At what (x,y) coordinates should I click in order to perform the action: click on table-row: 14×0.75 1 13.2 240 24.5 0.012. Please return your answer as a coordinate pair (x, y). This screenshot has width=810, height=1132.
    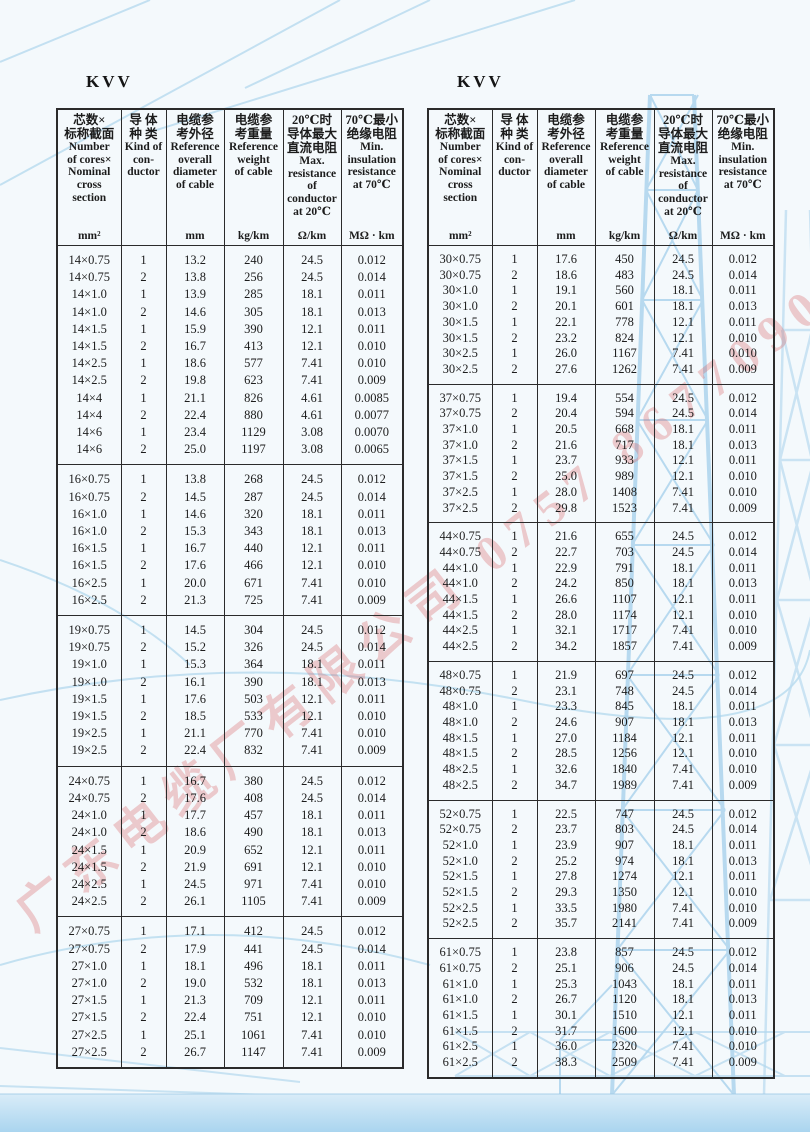
    Looking at the image, I should click on (230, 257).